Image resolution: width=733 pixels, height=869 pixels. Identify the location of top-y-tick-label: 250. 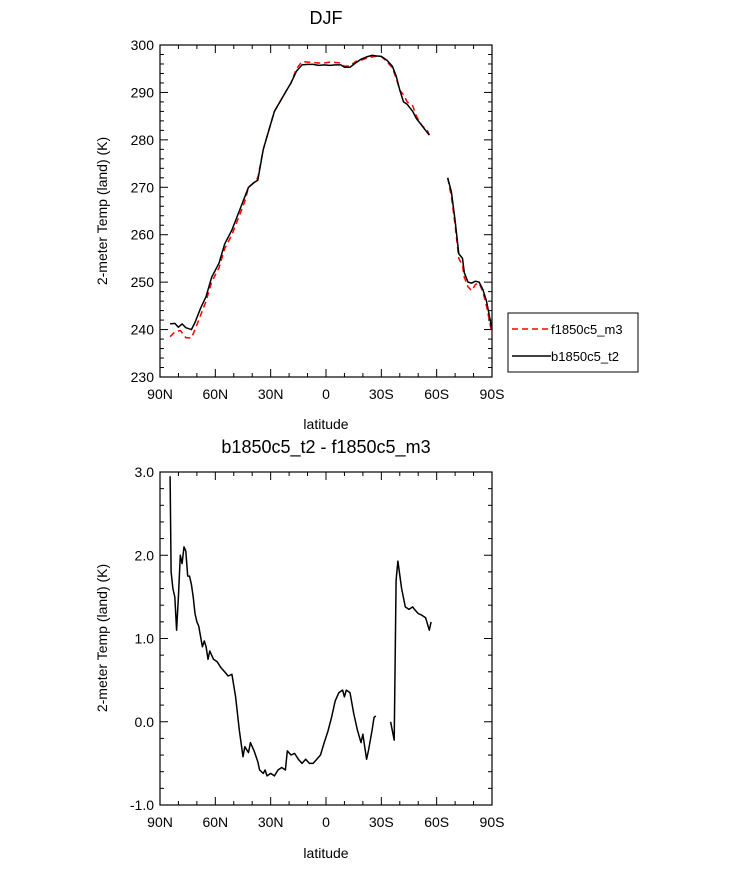
(143, 282).